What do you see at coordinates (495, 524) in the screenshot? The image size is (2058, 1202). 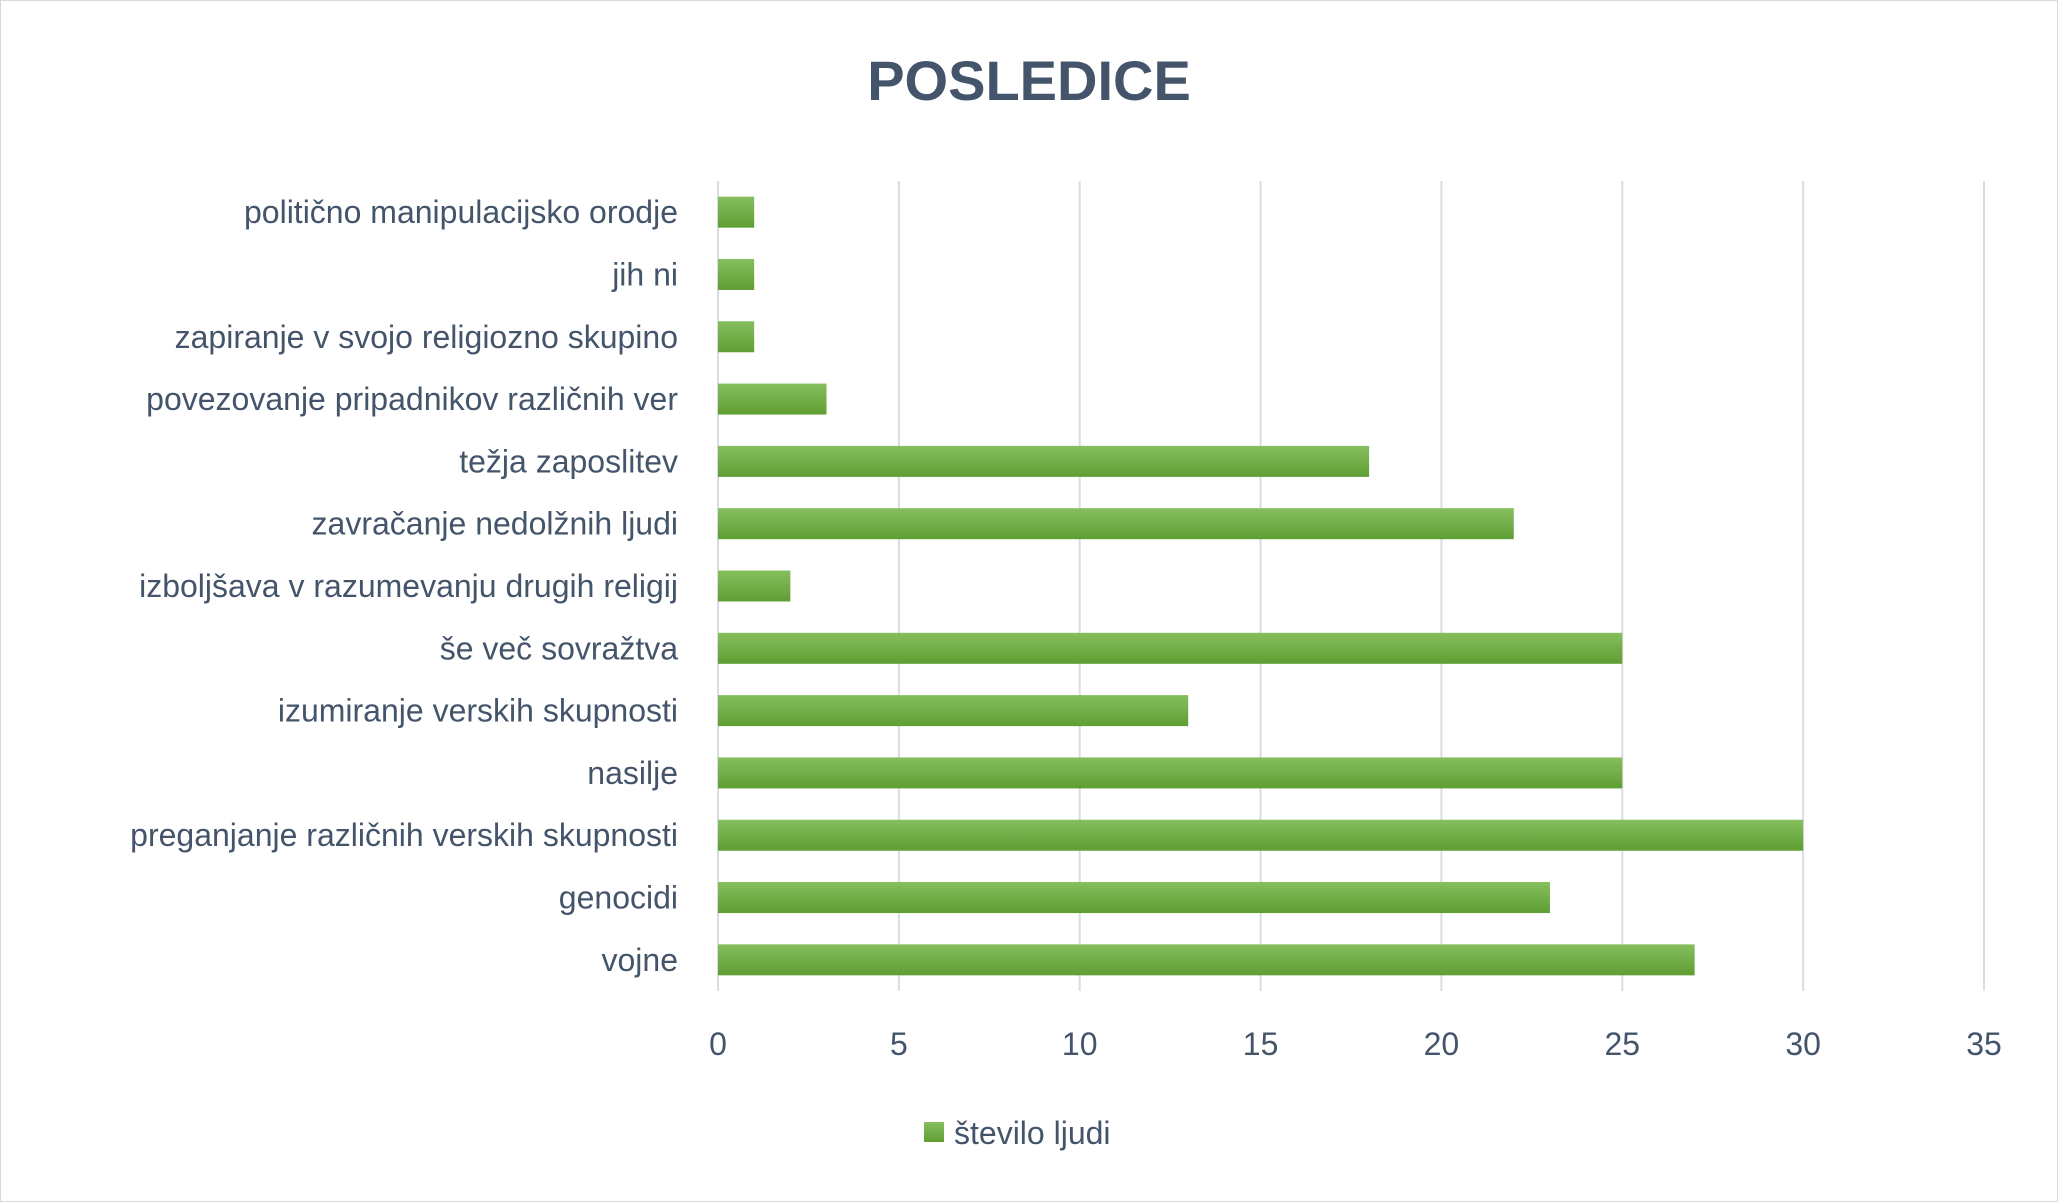 I see `category-label: zavračanje nedolžnih ljudi` at bounding box center [495, 524].